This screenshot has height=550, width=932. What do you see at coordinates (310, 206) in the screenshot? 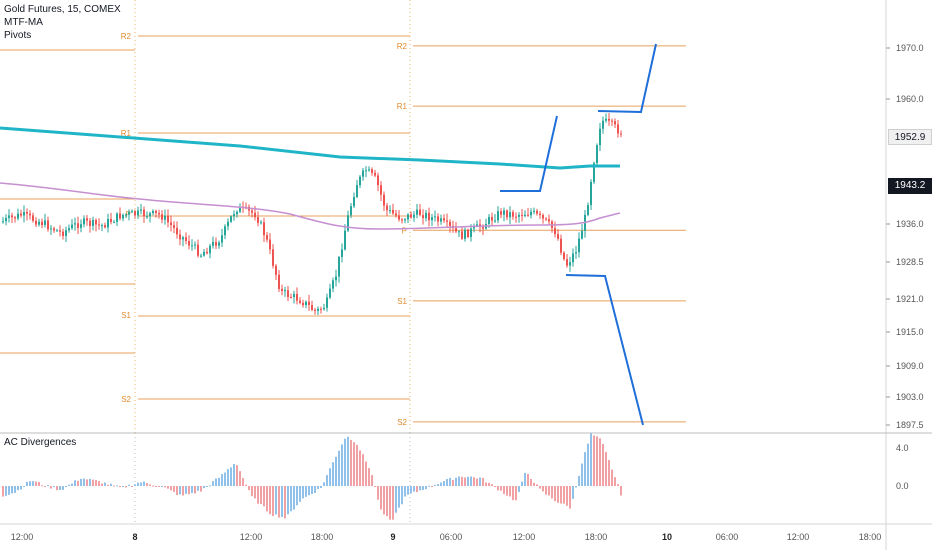
I see `mtf-ma-slow-line` at bounding box center [310, 206].